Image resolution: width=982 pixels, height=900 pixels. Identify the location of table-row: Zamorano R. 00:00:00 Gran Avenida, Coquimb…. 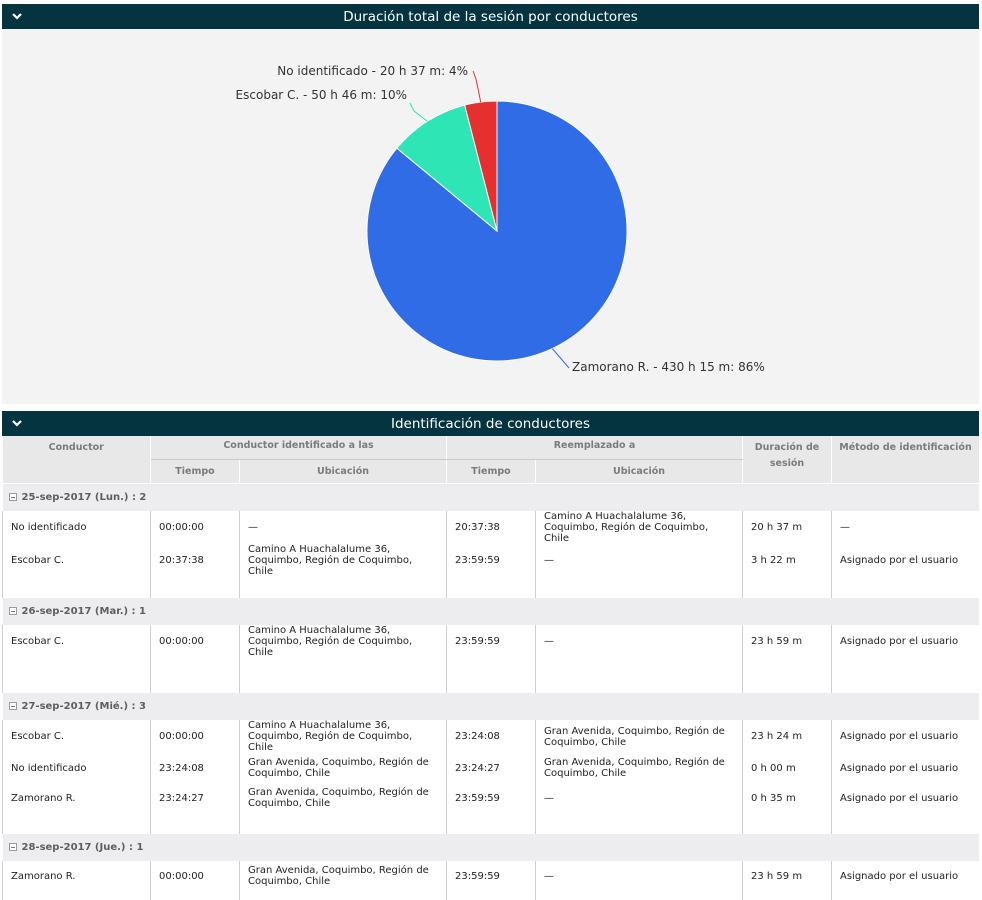
(490, 876).